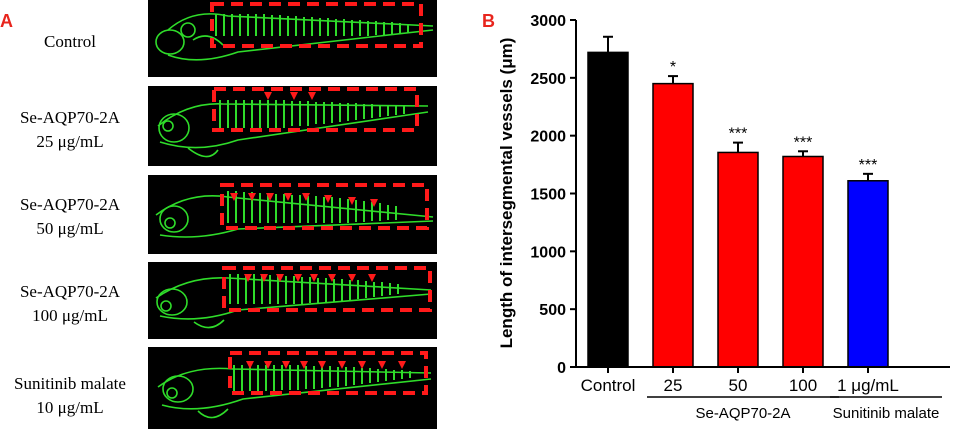 This screenshot has height=429, width=963. What do you see at coordinates (70, 407) in the screenshot?
I see `row-label-line2: 10 μg/mL` at bounding box center [70, 407].